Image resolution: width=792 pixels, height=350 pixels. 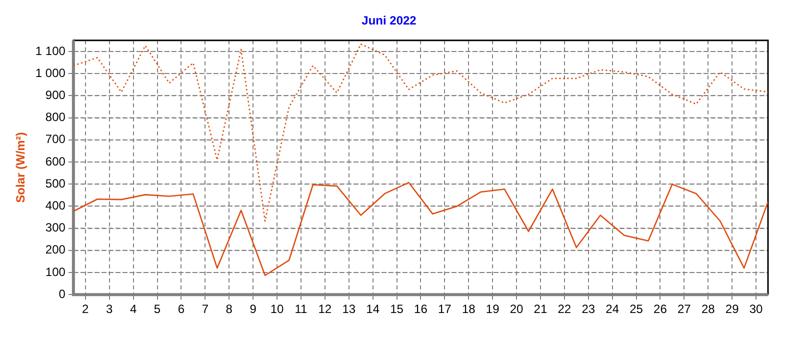 I want to click on y-tick-label: 900, so click(x=55, y=95).